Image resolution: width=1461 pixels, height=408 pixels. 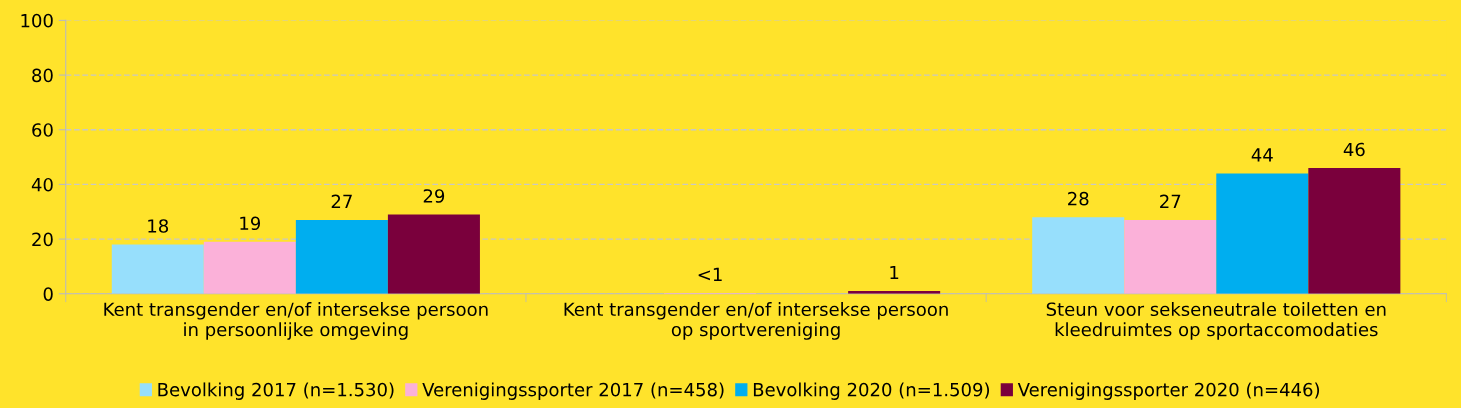 I want to click on data-label: 44, so click(x=1262, y=155).